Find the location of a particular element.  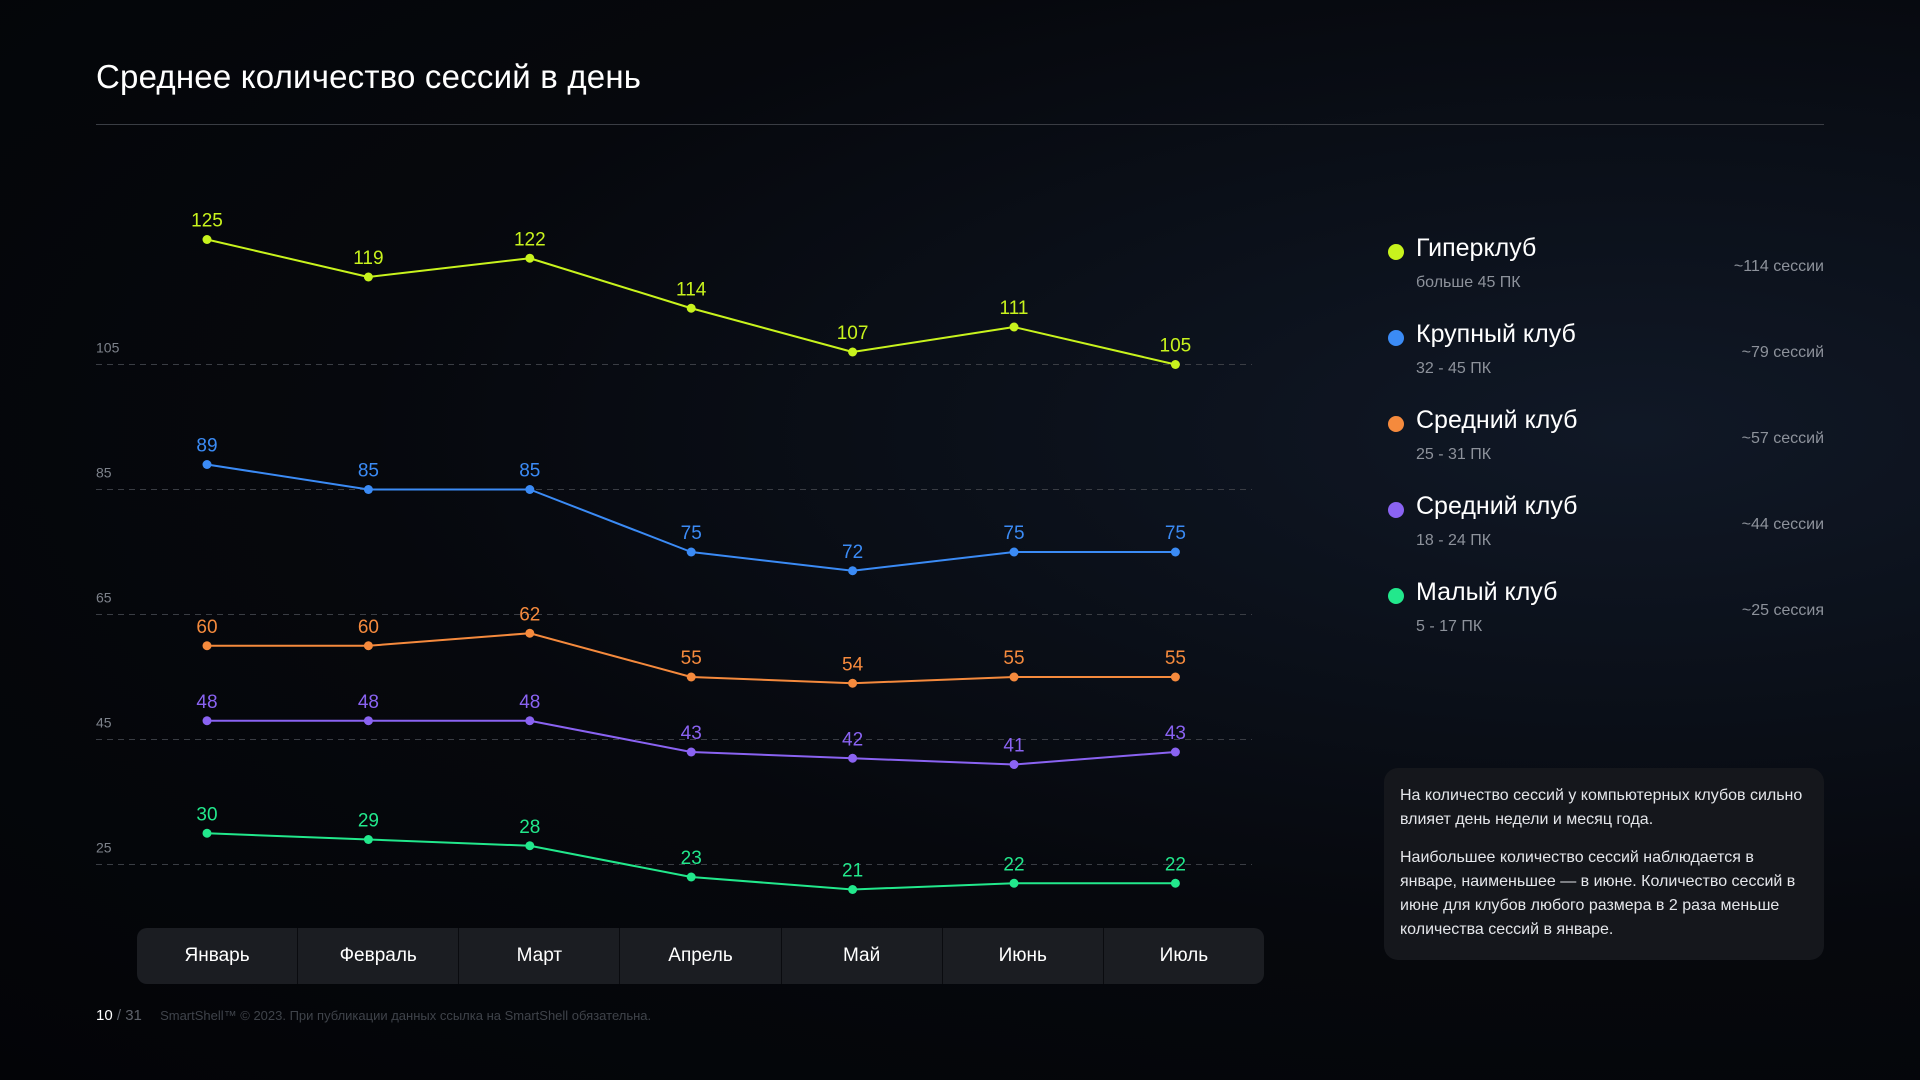

legend-name: Гиперклуб is located at coordinates (1476, 248).